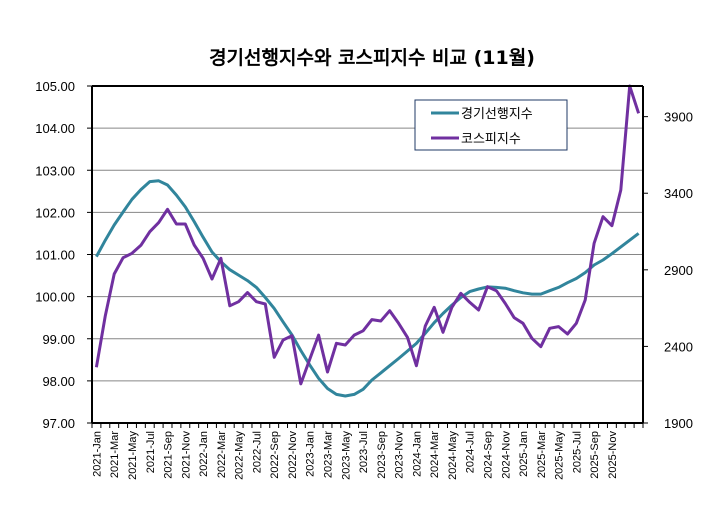  What do you see at coordinates (678, 193) in the screenshot?
I see `y-right-tick-label: 3400` at bounding box center [678, 193].